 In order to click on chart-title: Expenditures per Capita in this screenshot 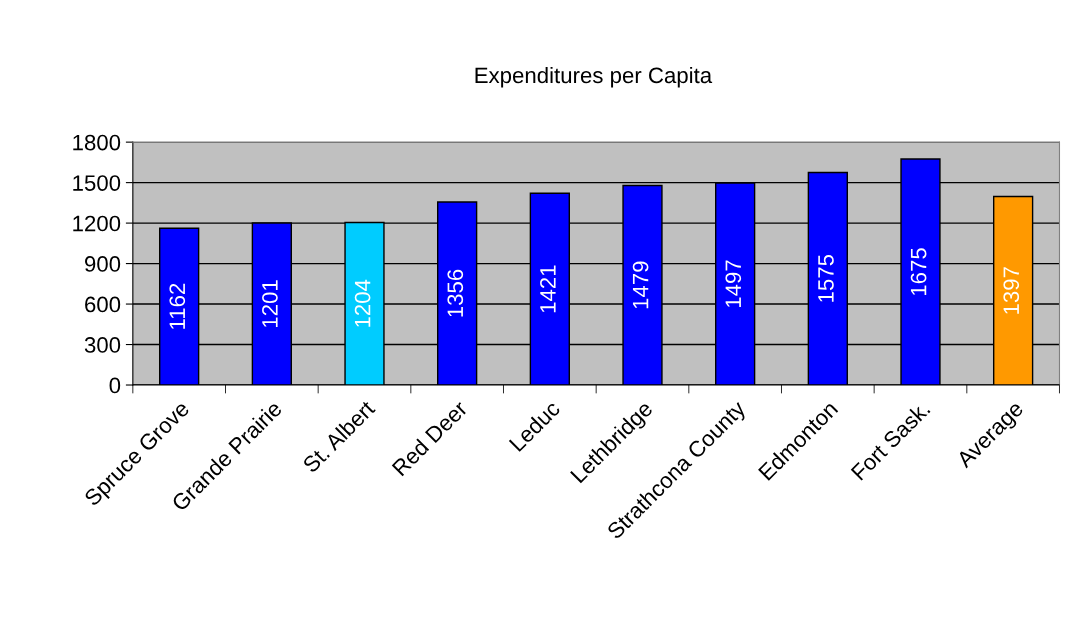, I will do `click(594, 77)`.